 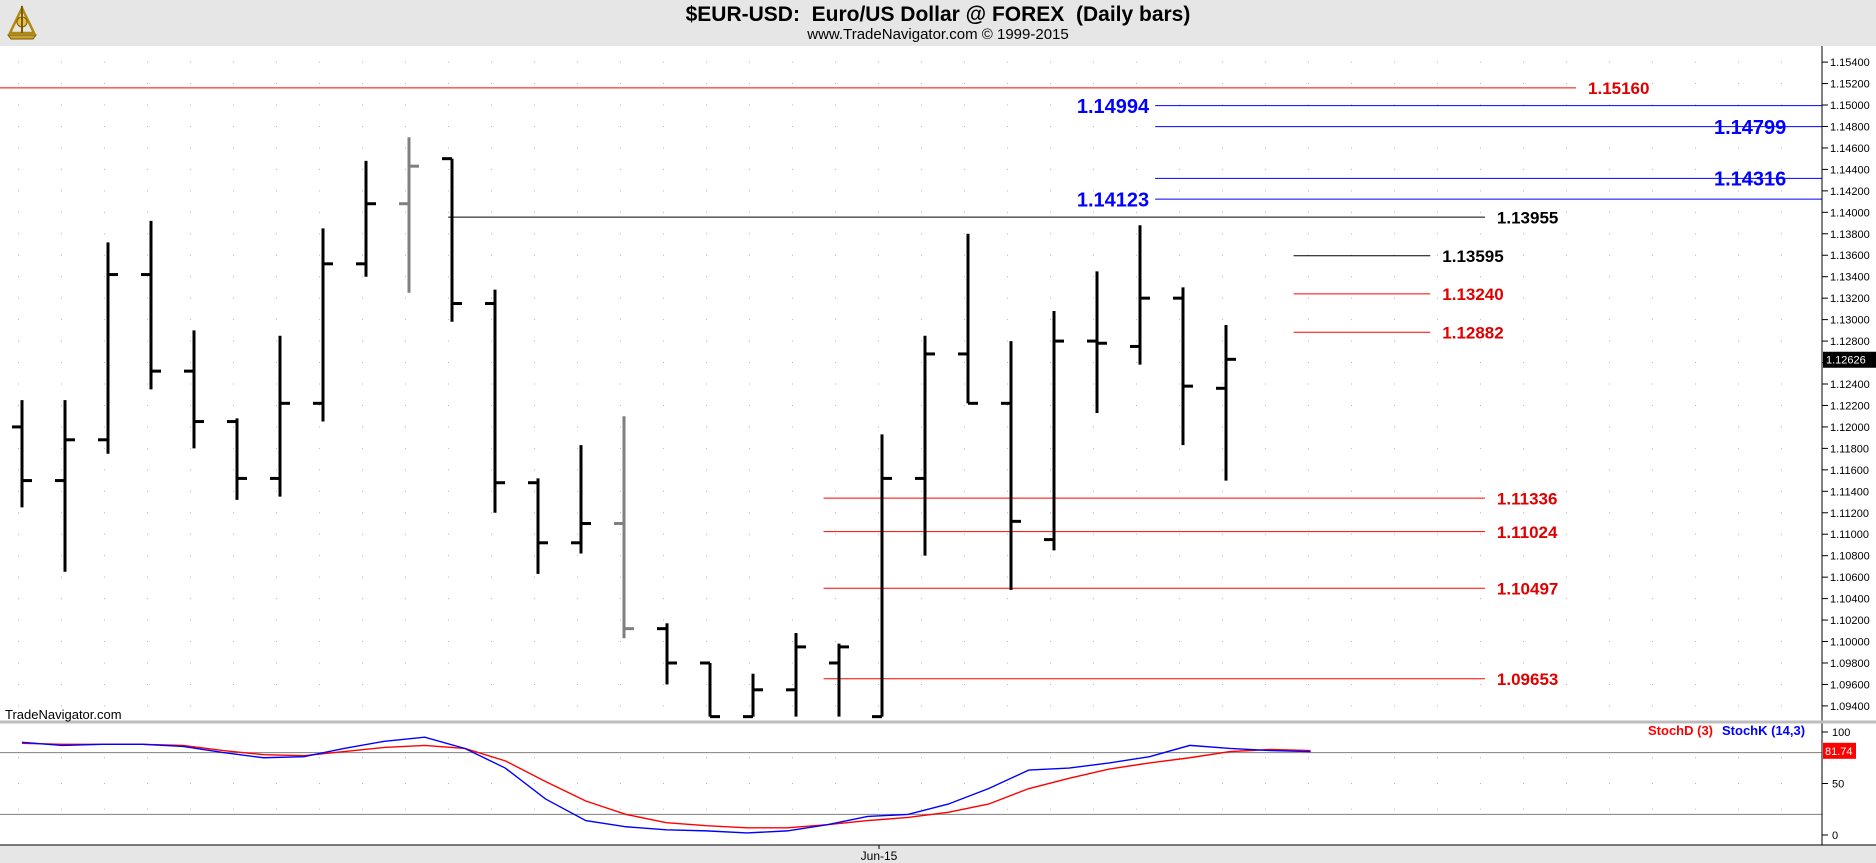 What do you see at coordinates (1846, 361) in the screenshot?
I see `current-price-label: 1.12626` at bounding box center [1846, 361].